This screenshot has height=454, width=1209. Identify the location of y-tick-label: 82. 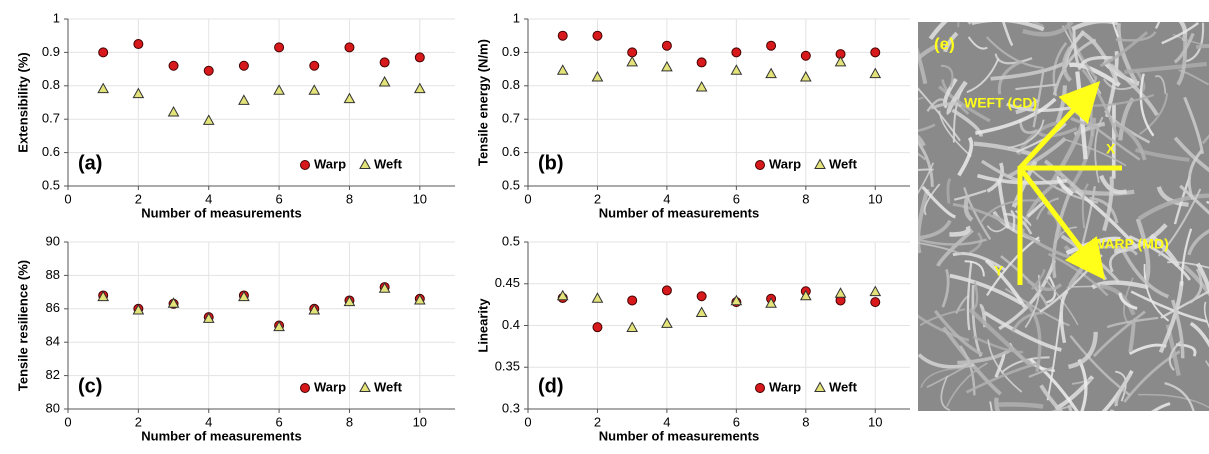
(53, 374).